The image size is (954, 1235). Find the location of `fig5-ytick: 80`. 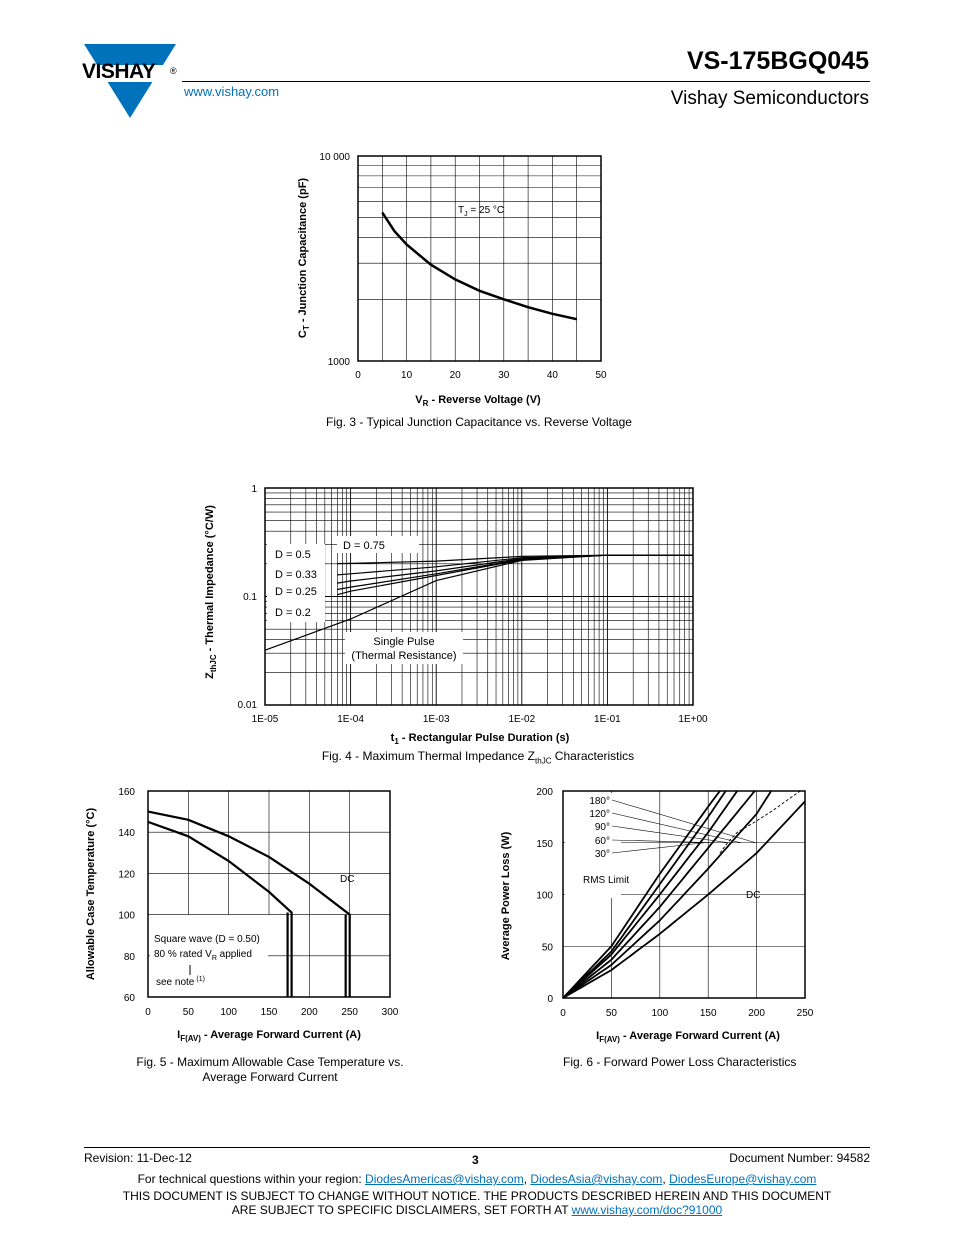

fig5-ytick: 80 is located at coordinates (130, 957).